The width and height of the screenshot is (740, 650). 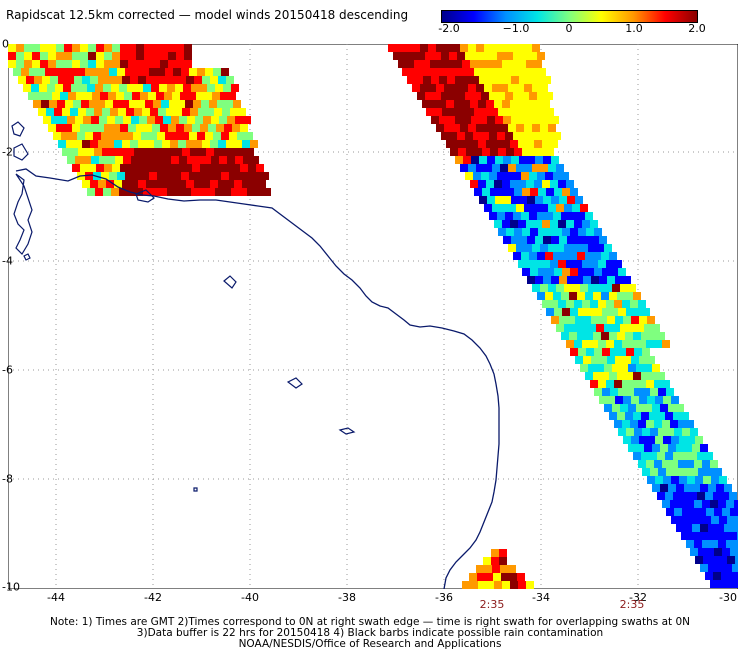 What do you see at coordinates (11, 587) in the screenshot?
I see `y-tick-label: -10` at bounding box center [11, 587].